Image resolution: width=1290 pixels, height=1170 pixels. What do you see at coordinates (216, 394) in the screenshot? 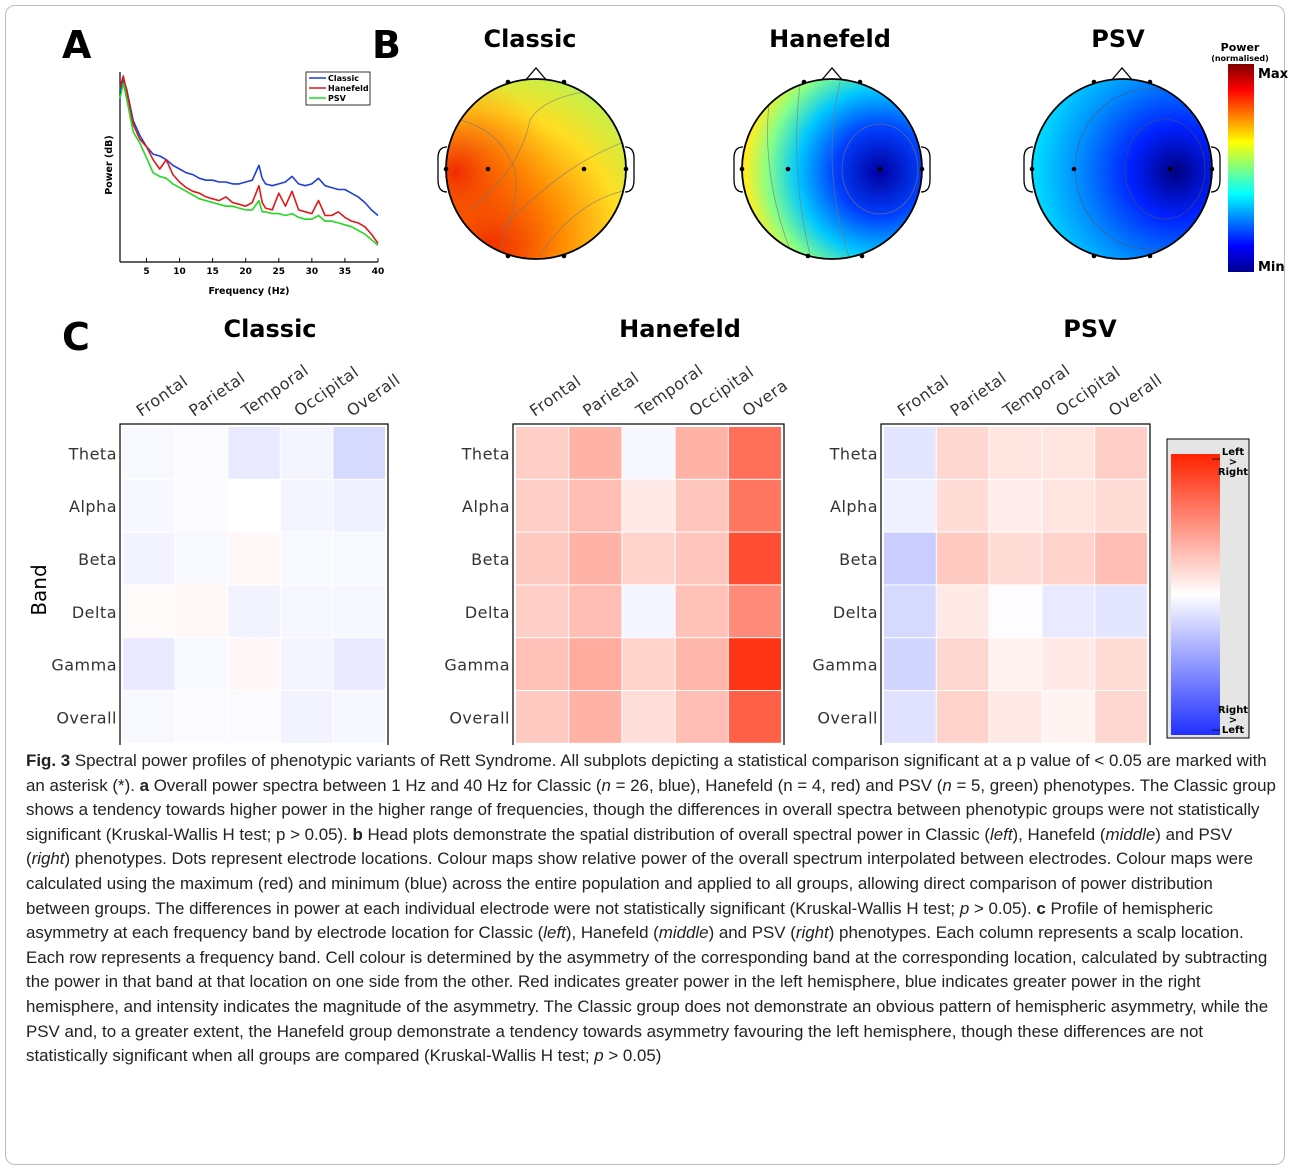
I see `heatmap-column-label: Parietal` at bounding box center [216, 394].